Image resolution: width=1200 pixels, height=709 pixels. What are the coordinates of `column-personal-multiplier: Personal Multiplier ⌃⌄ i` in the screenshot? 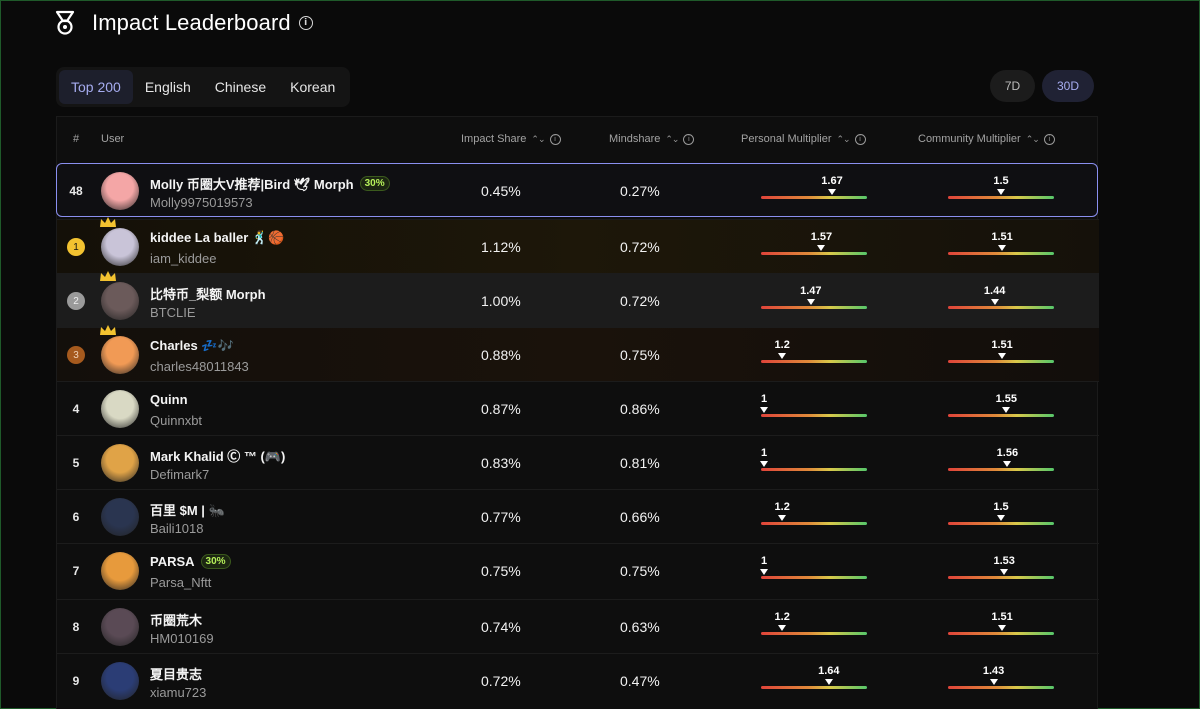 It's located at (803, 139).